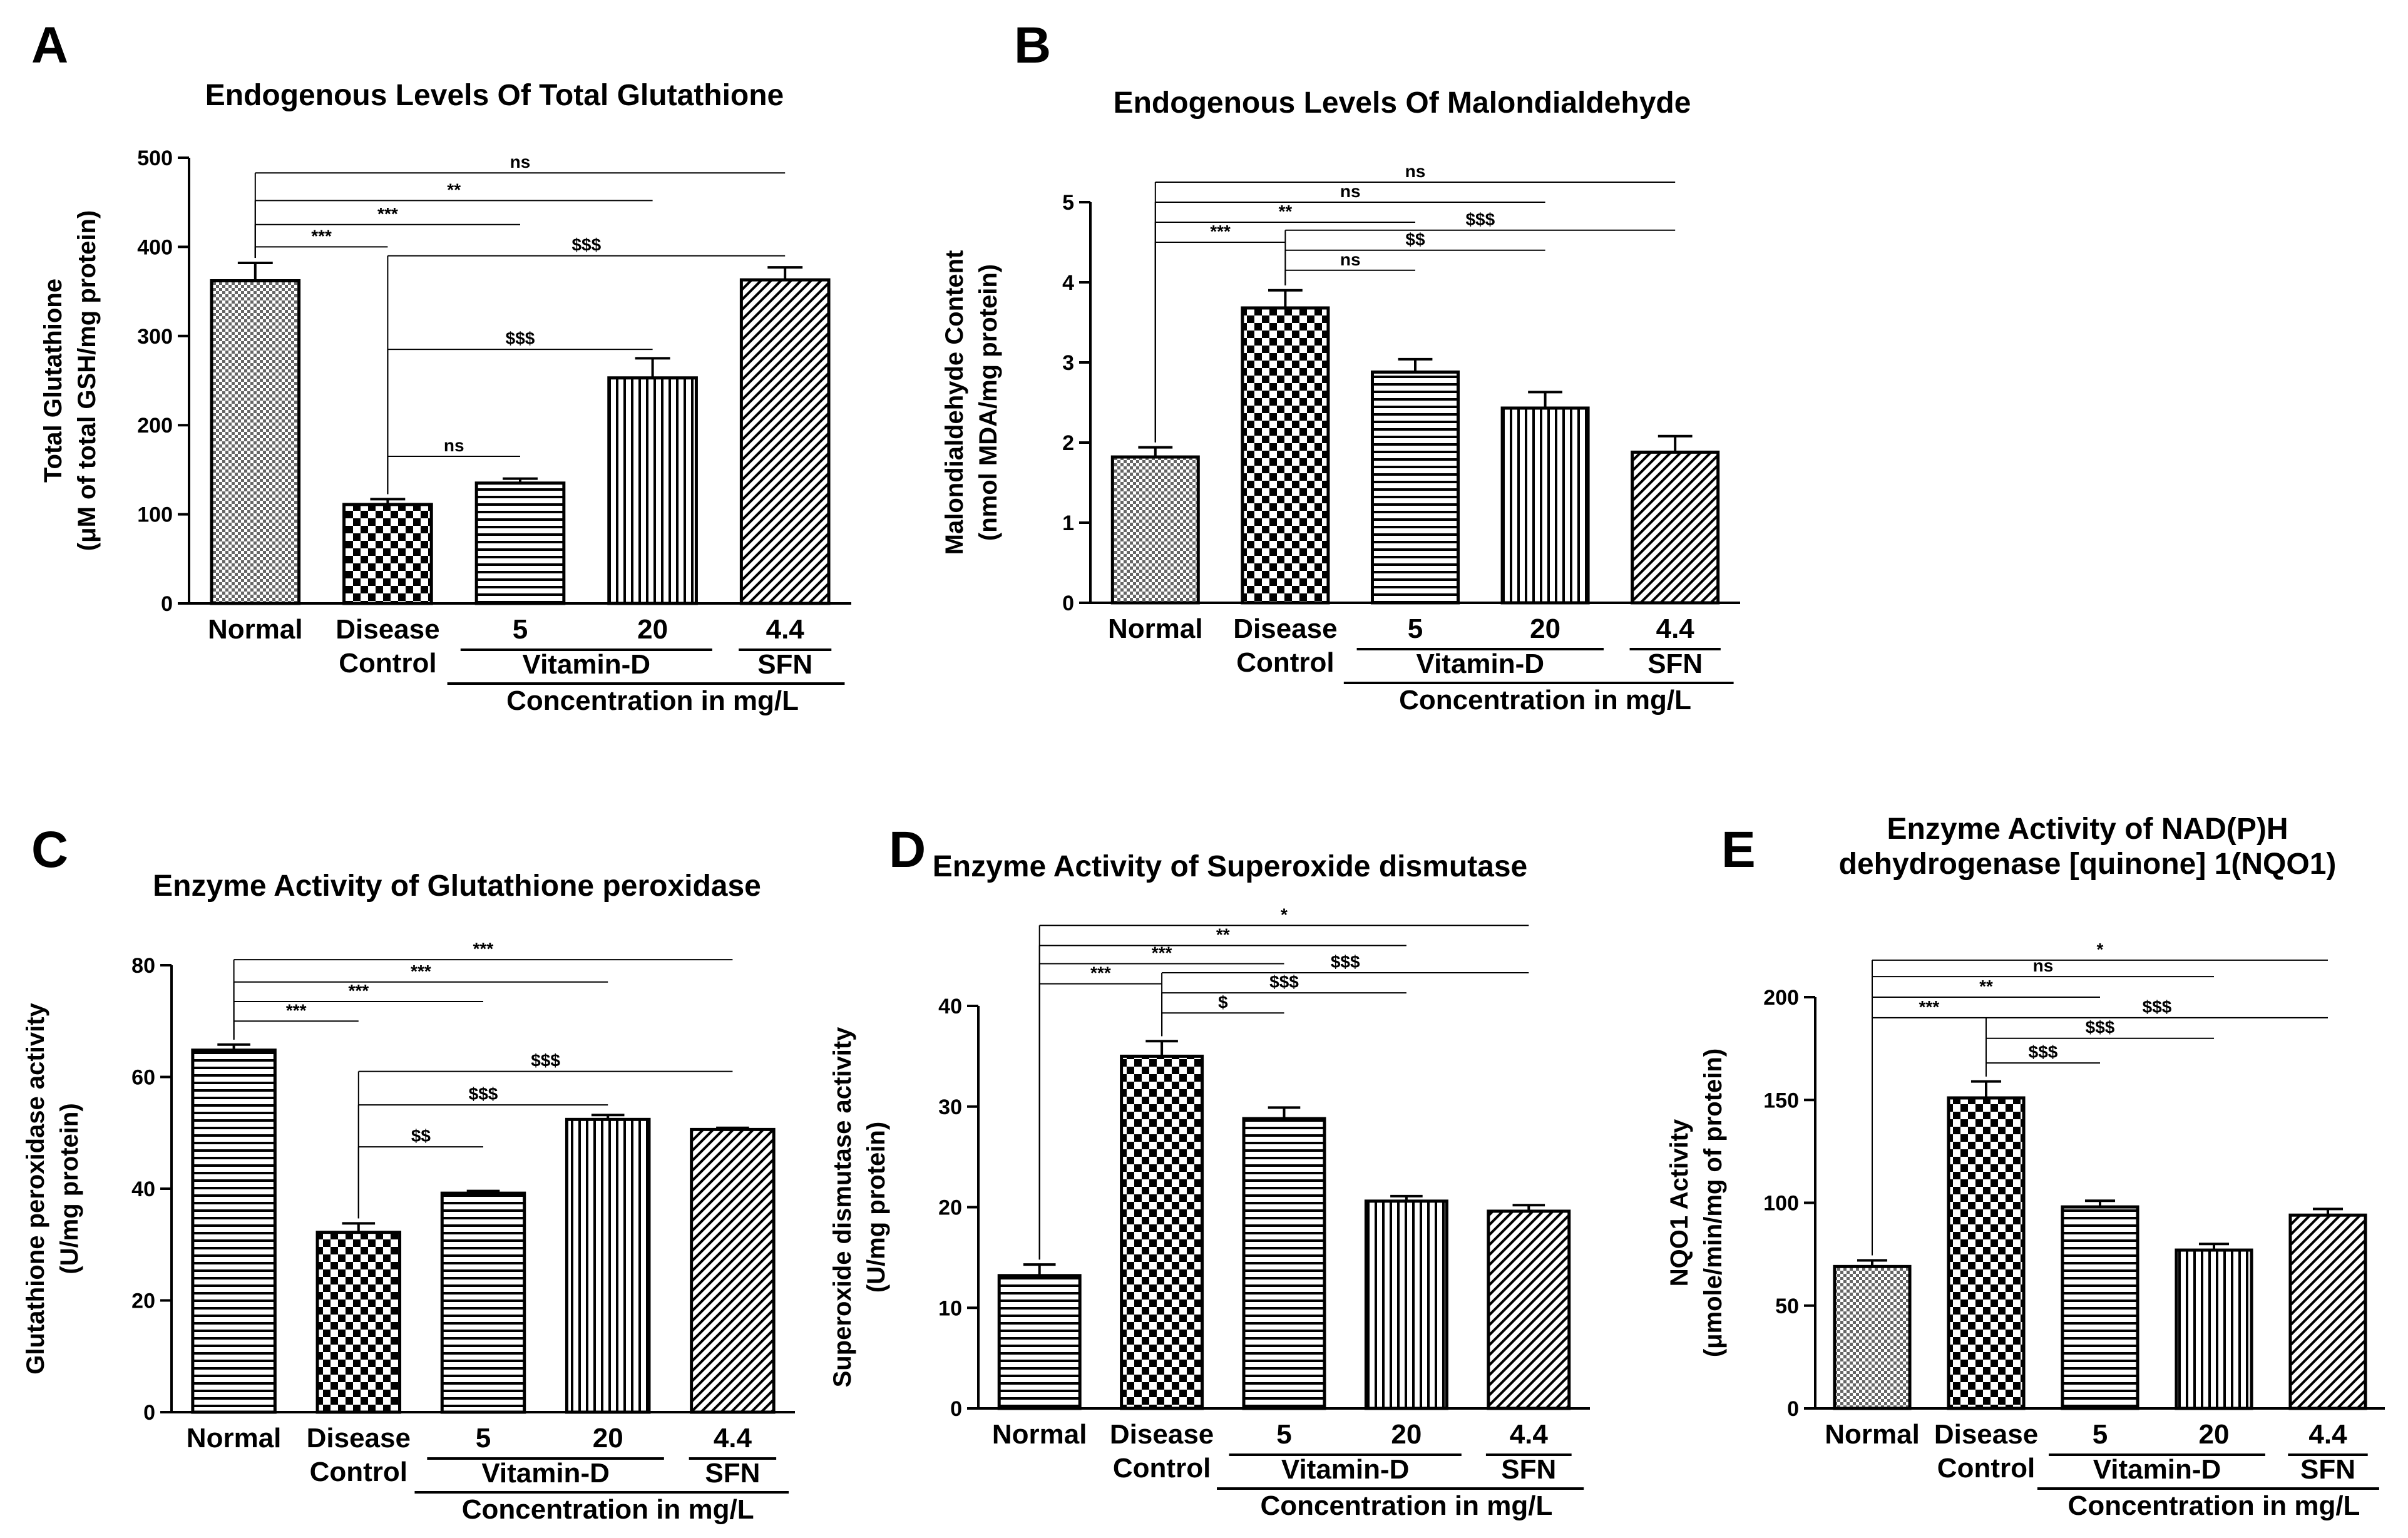 The width and height of the screenshot is (2408, 1538). I want to click on y-tick-label: 150, so click(1781, 1100).